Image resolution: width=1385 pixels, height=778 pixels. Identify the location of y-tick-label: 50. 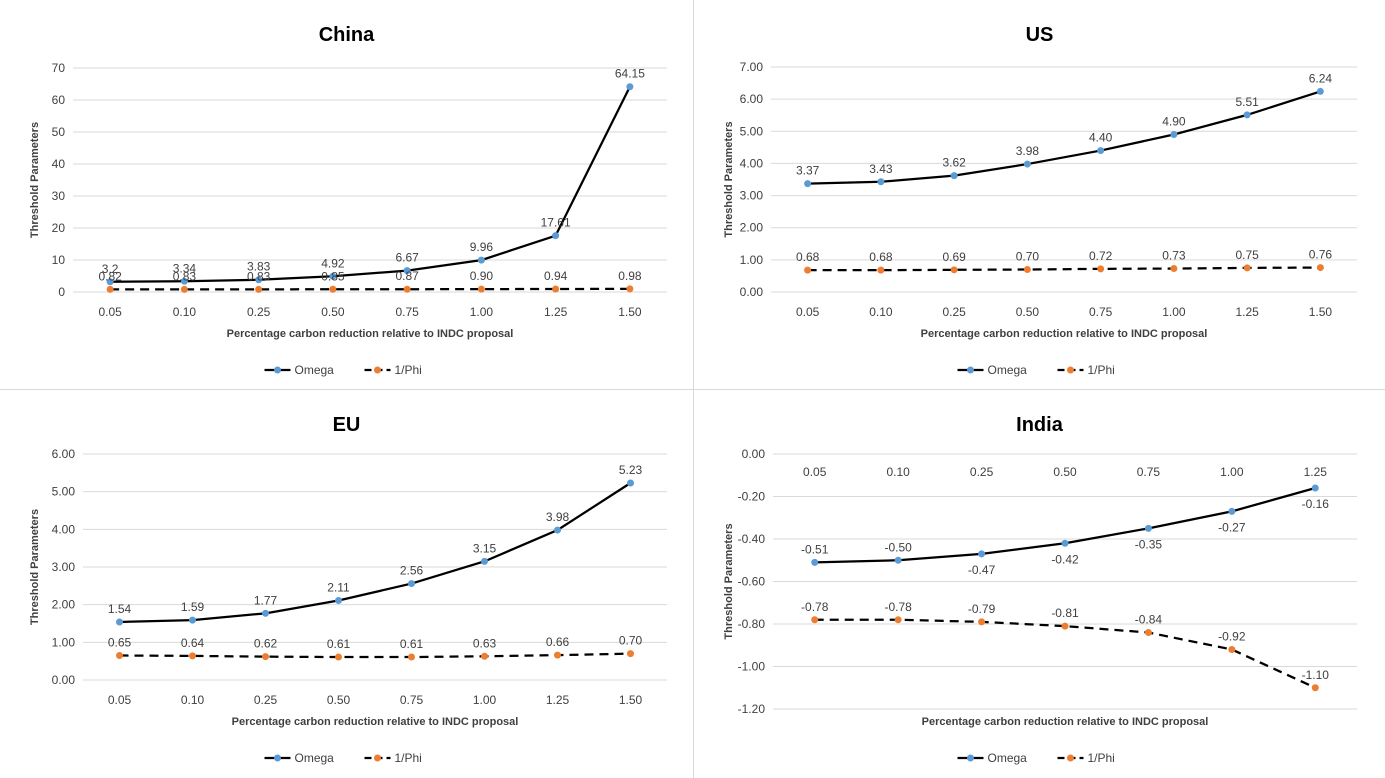
(59, 132).